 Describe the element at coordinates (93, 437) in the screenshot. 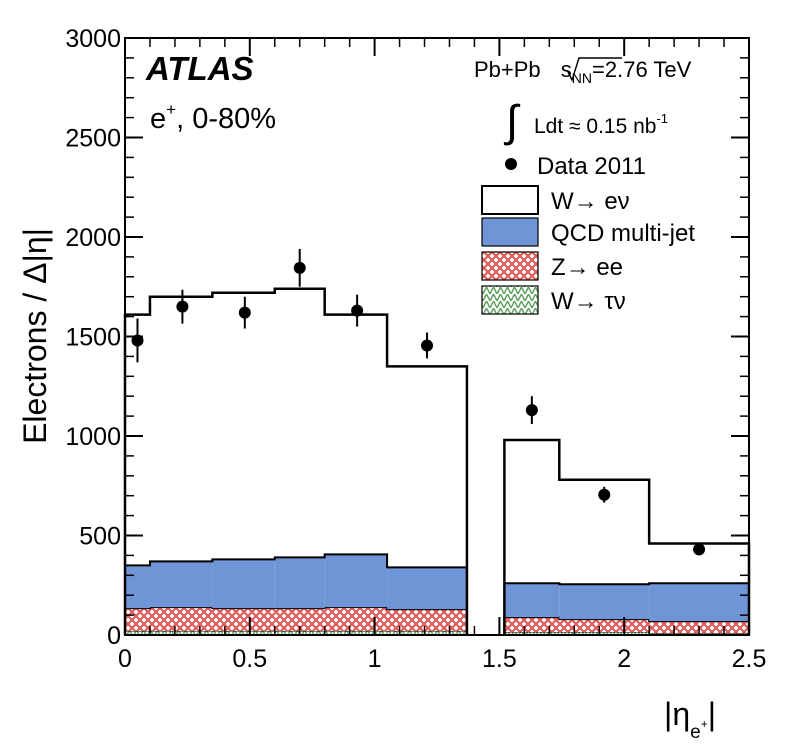

I see `y-tick-label-2: 1000` at that location.